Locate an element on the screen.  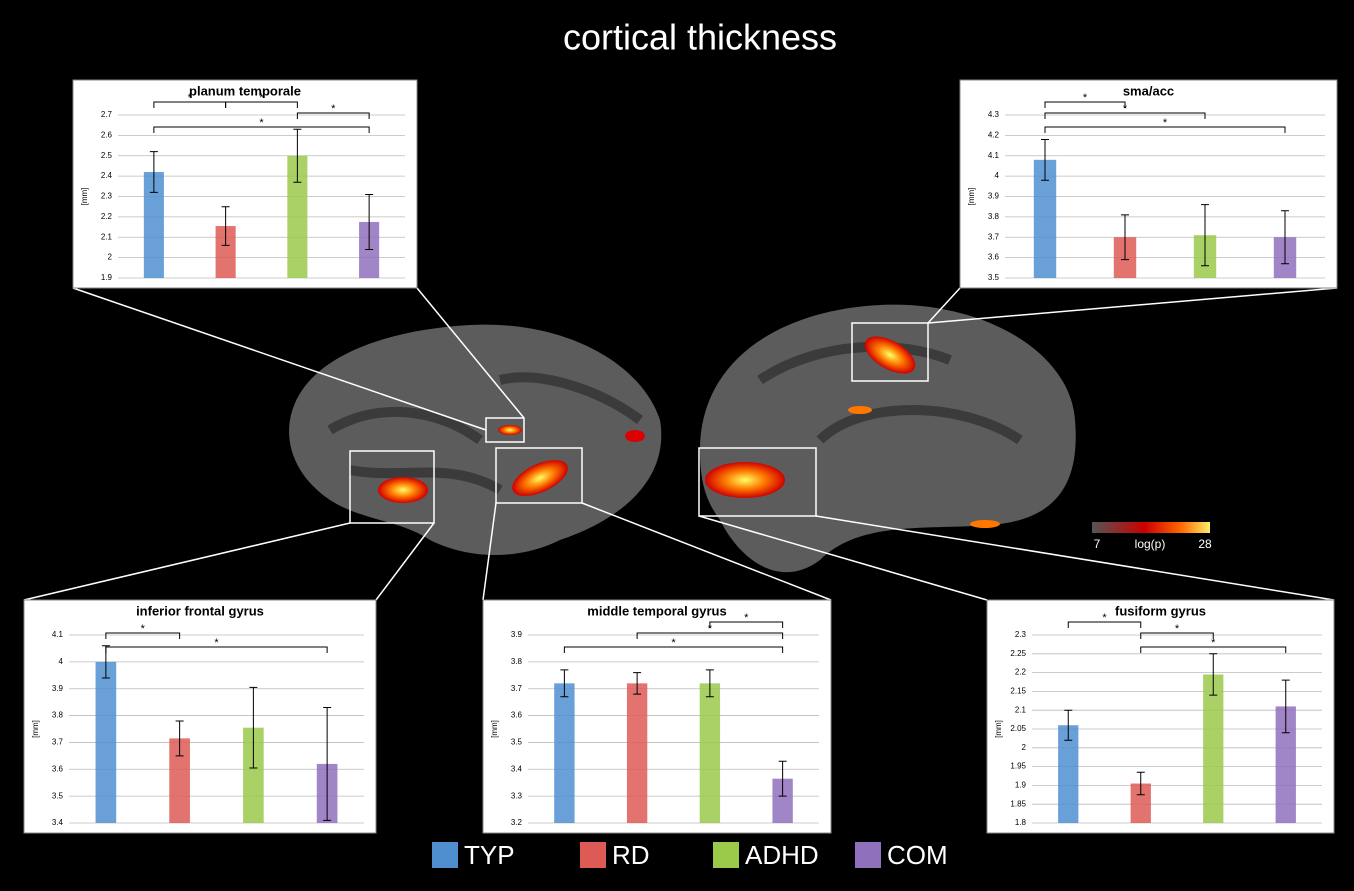
y-tick-label: 2.25 is located at coordinates (1018, 653).